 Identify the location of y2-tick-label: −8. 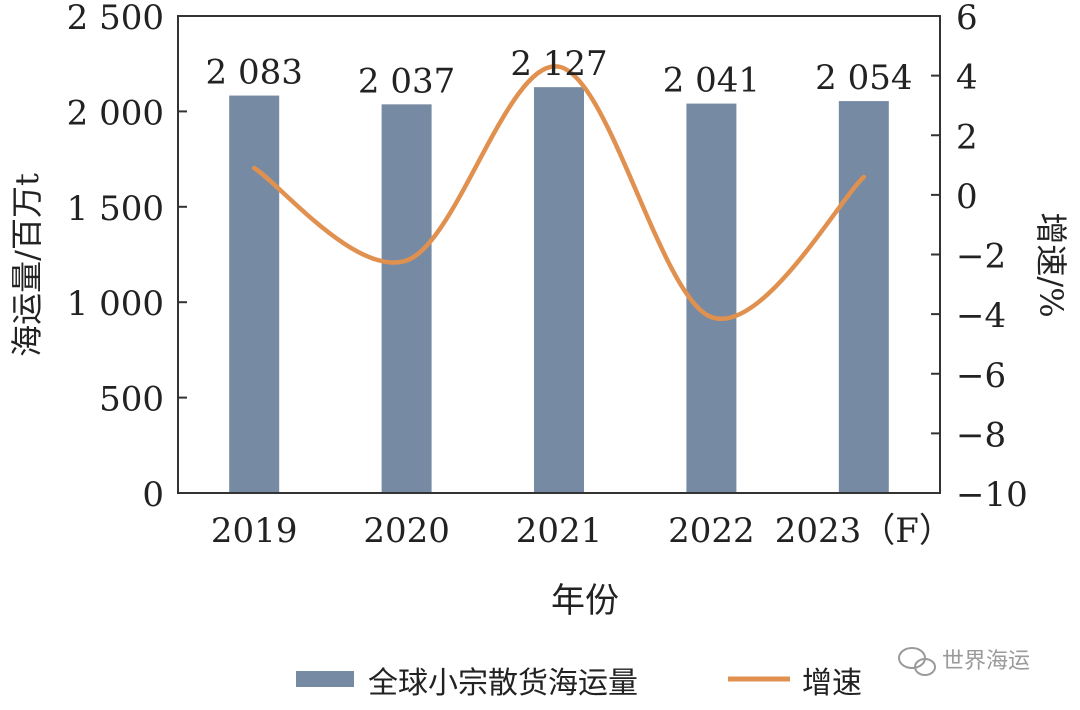
(981, 435).